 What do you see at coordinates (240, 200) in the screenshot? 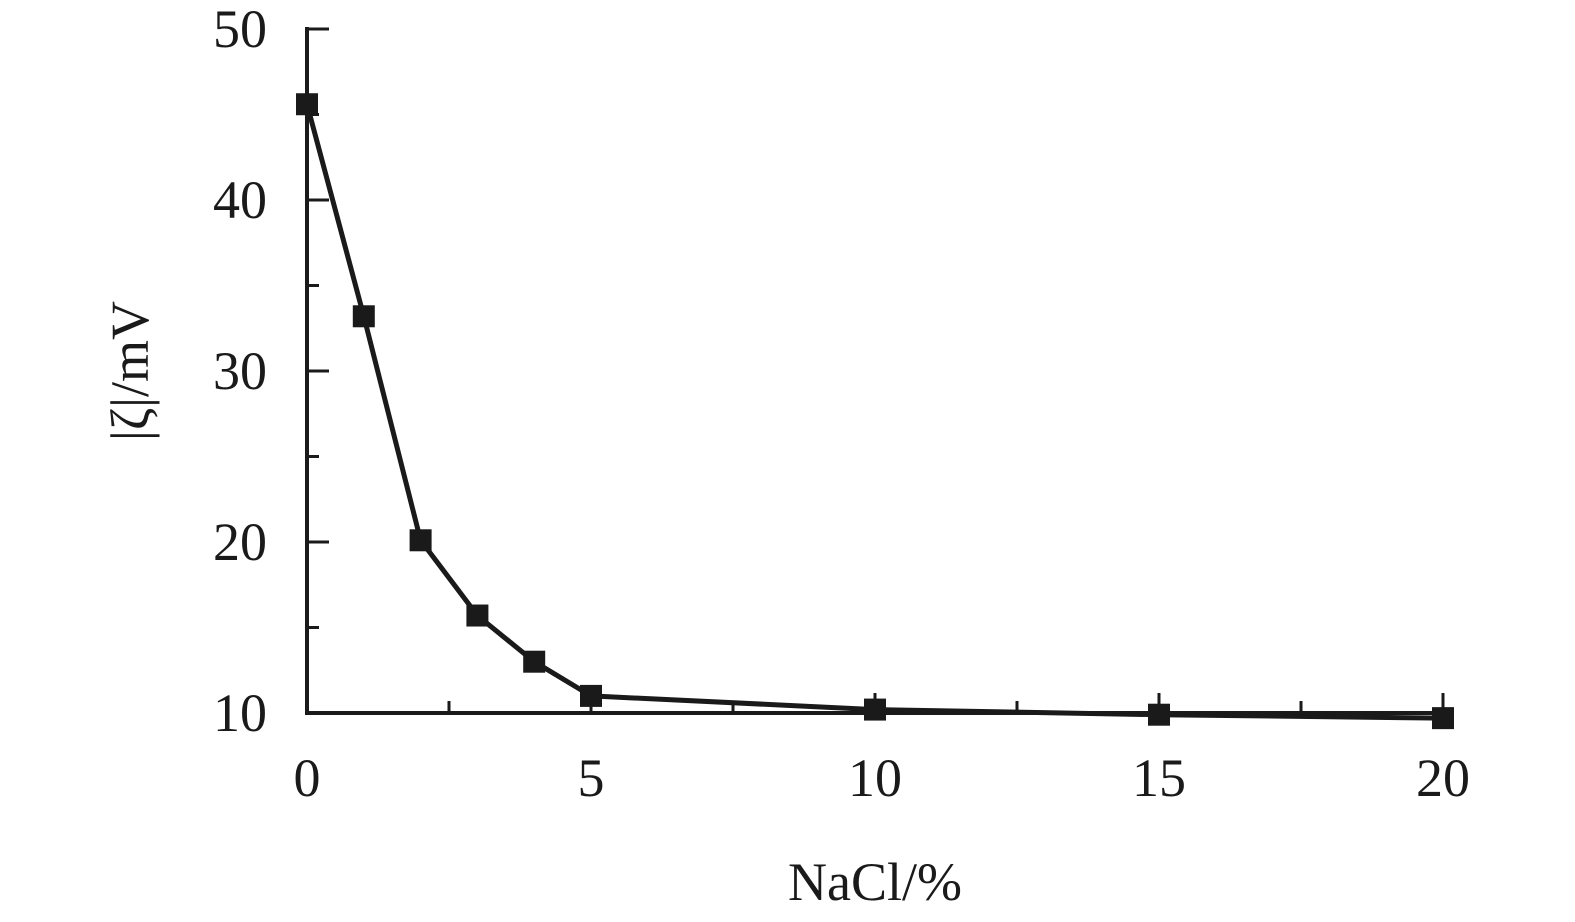
I see `y-tick-label: 40` at bounding box center [240, 200].